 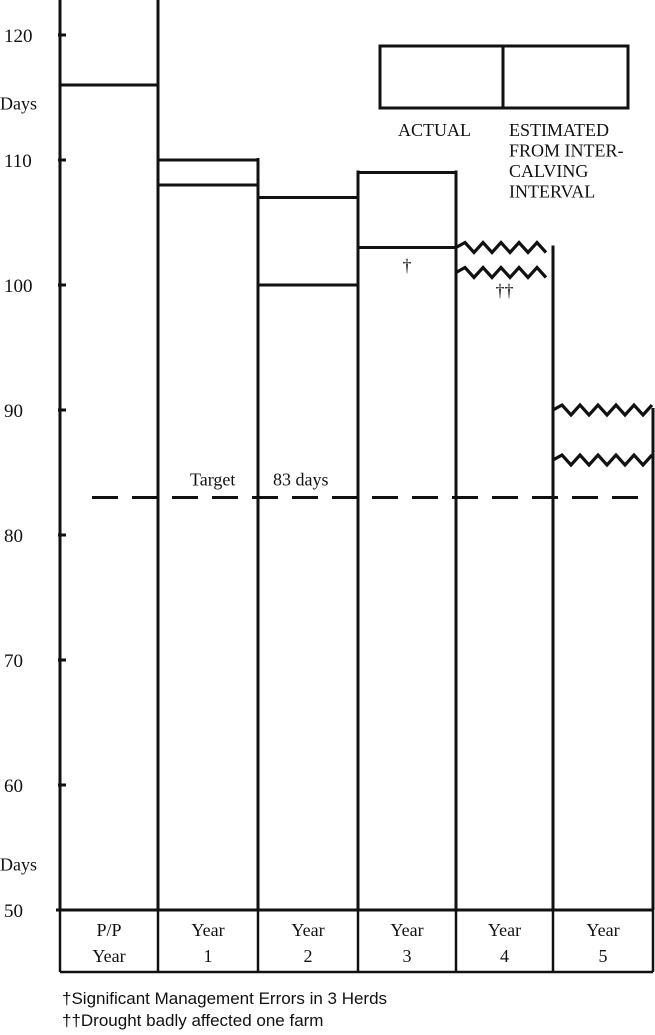 What do you see at coordinates (13, 786) in the screenshot?
I see `y-tick-label: 60` at bounding box center [13, 786].